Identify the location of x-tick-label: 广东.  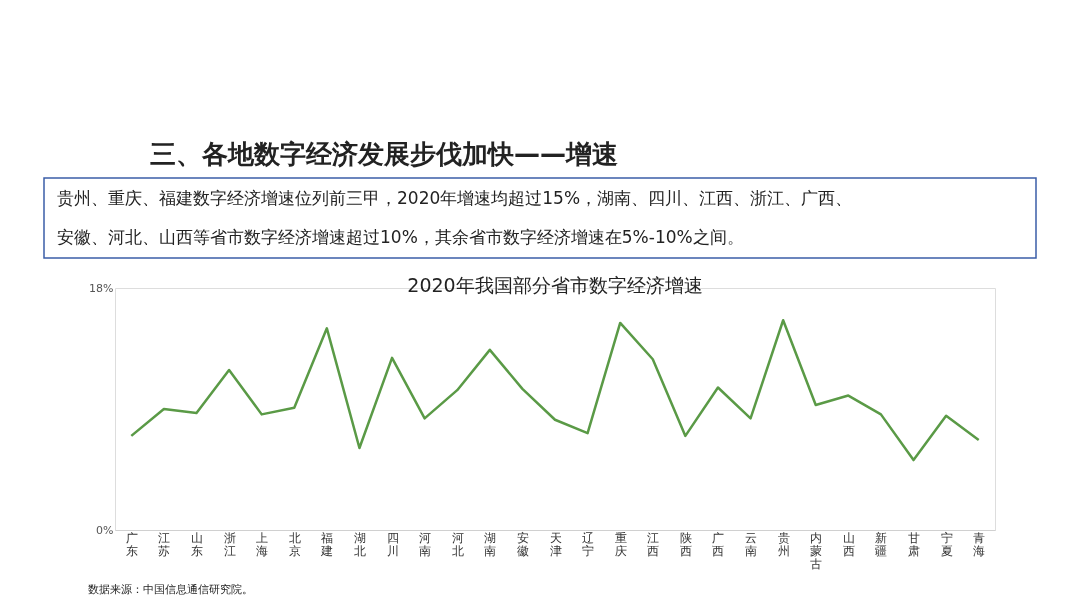
(131, 544).